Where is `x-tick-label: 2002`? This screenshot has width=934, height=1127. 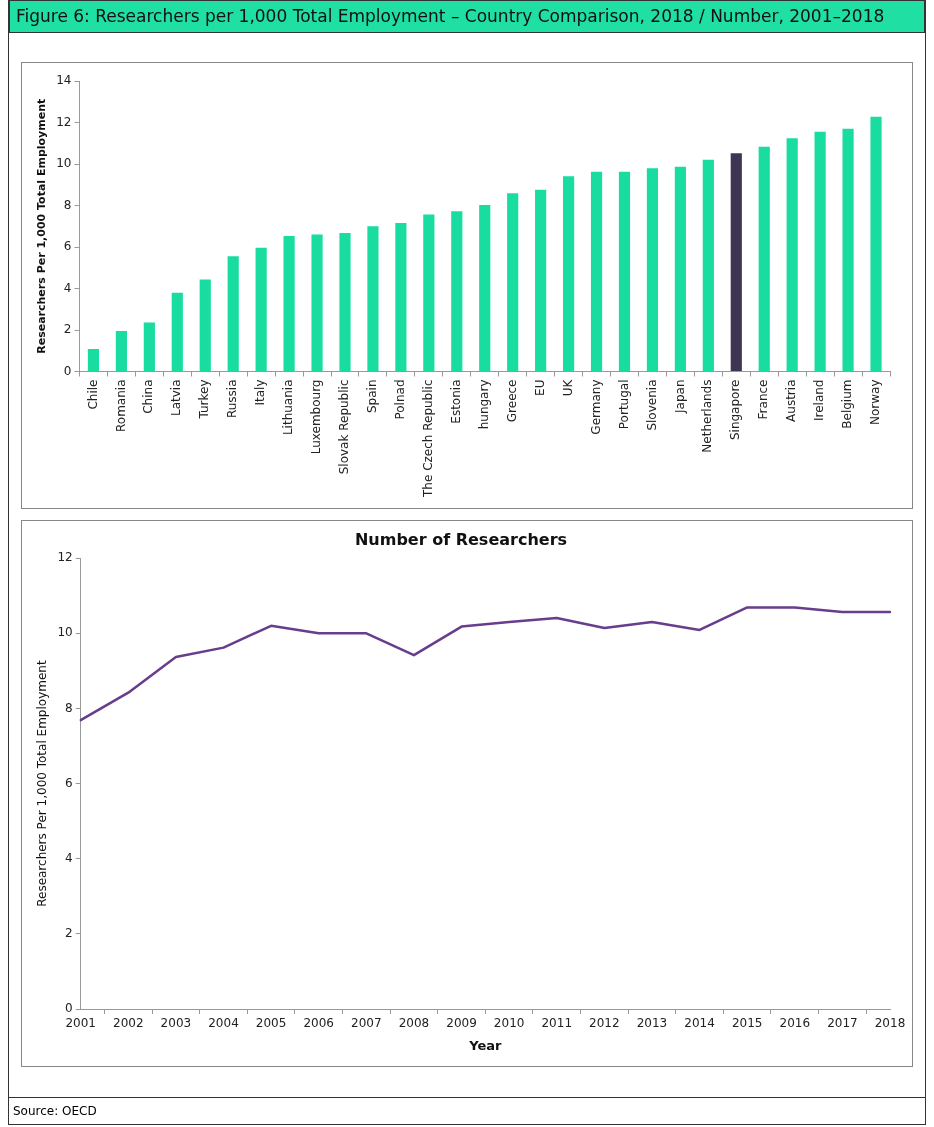 x-tick-label: 2002 is located at coordinates (128, 1023).